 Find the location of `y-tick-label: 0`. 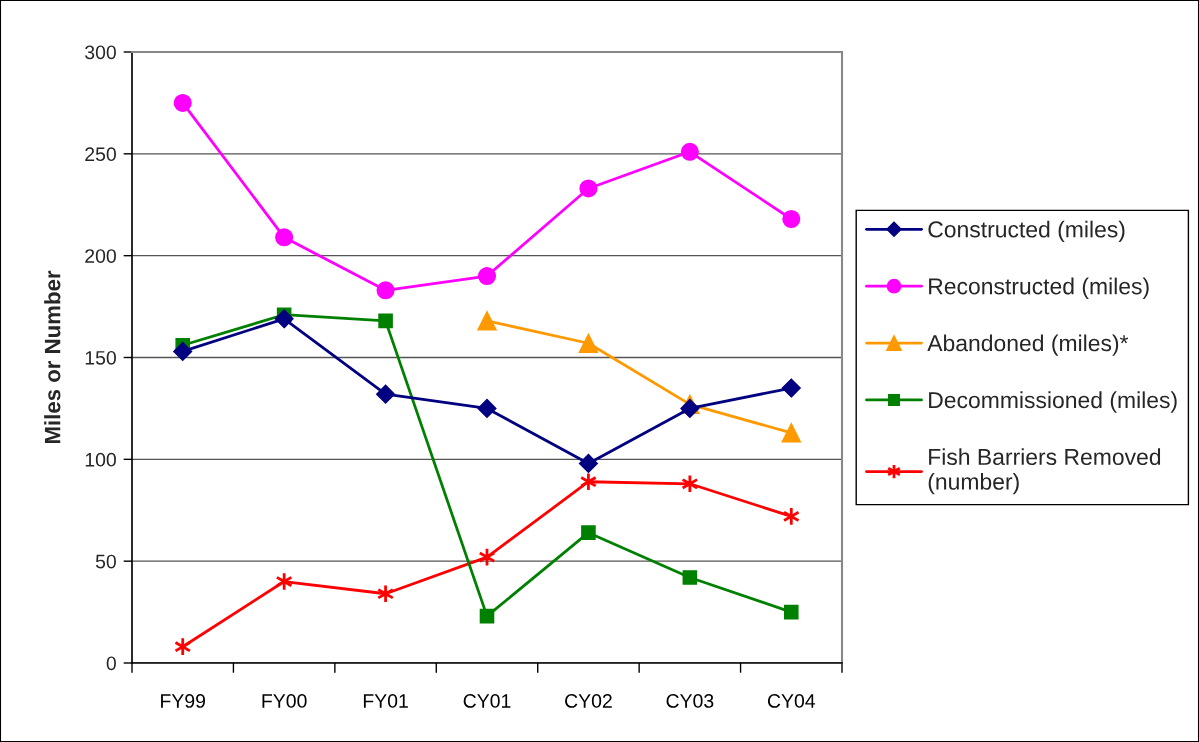

y-tick-label: 0 is located at coordinates (111, 663).